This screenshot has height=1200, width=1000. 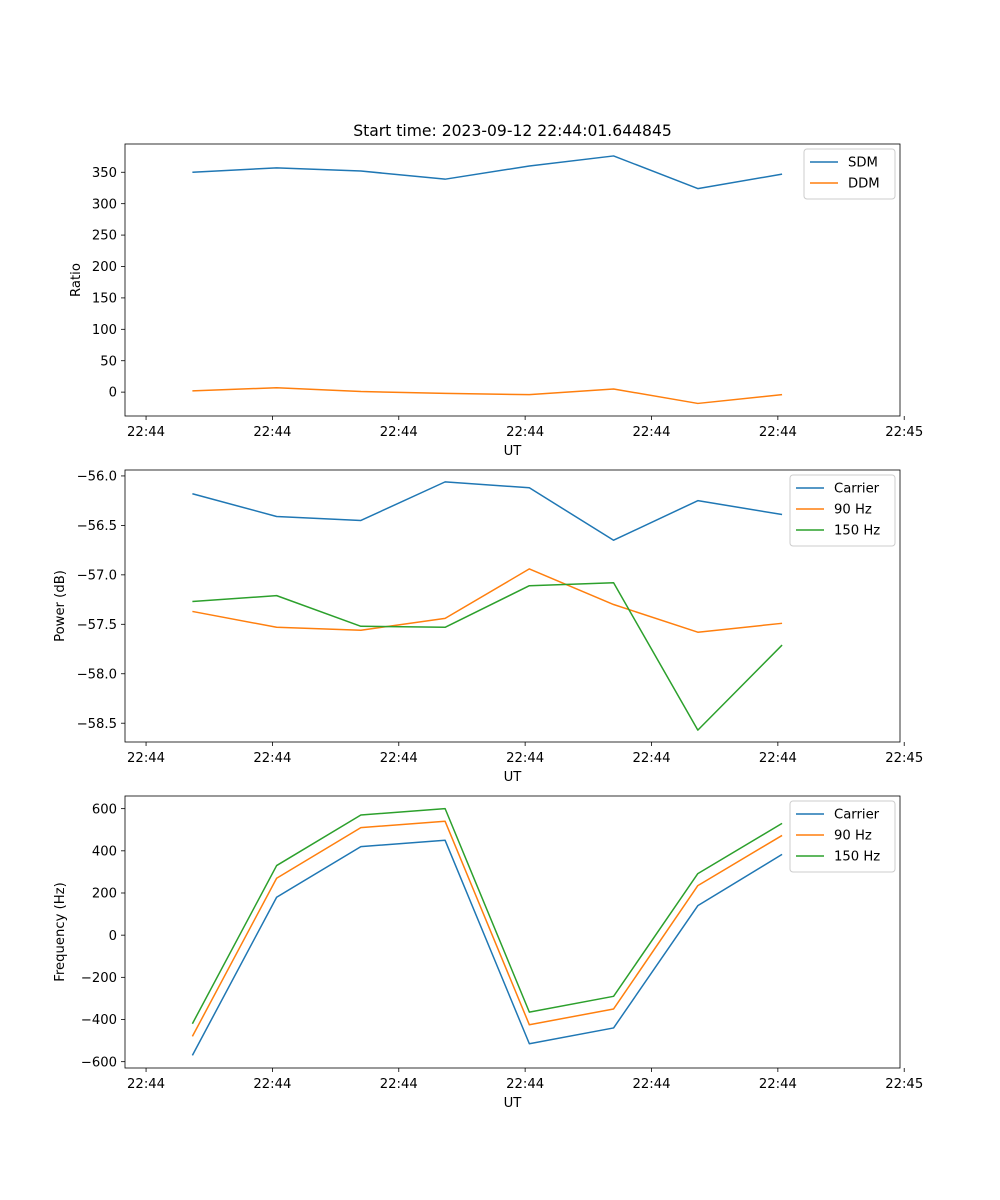 What do you see at coordinates (104, 330) in the screenshot?
I see `y-tick-label: 100` at bounding box center [104, 330].